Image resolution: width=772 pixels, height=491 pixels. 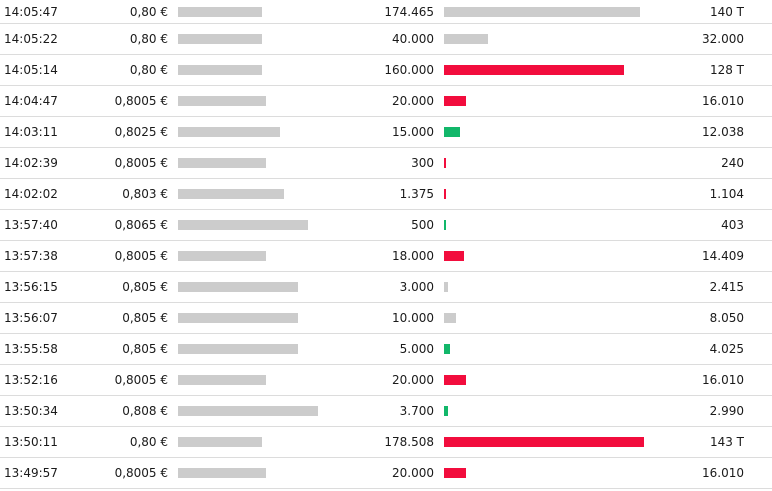 I want to click on trade-time: 14:04:47, so click(x=31, y=101).